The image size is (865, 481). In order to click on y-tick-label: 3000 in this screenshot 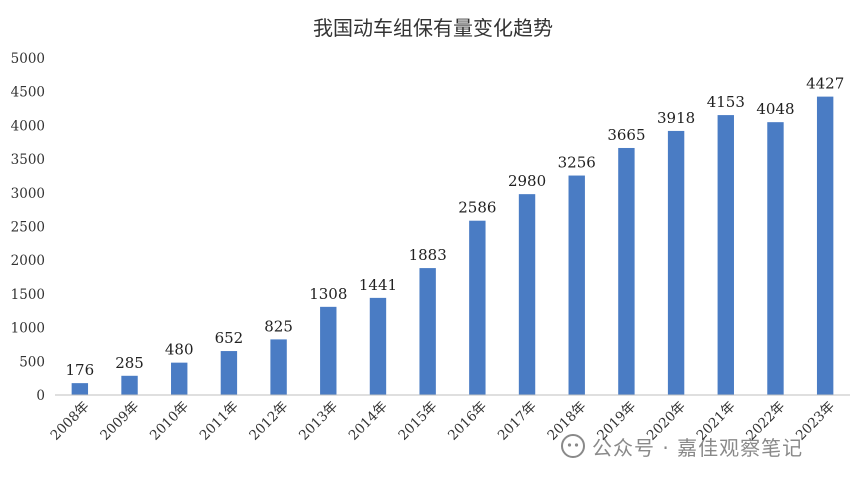, I will do `click(28, 194)`.